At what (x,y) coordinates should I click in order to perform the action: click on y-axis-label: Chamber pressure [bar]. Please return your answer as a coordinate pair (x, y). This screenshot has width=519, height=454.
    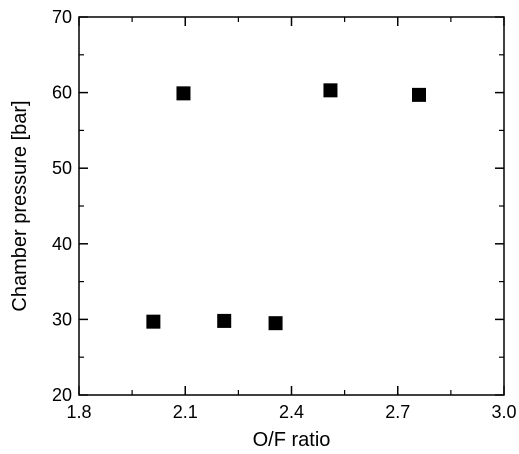
    Looking at the image, I should click on (20, 205).